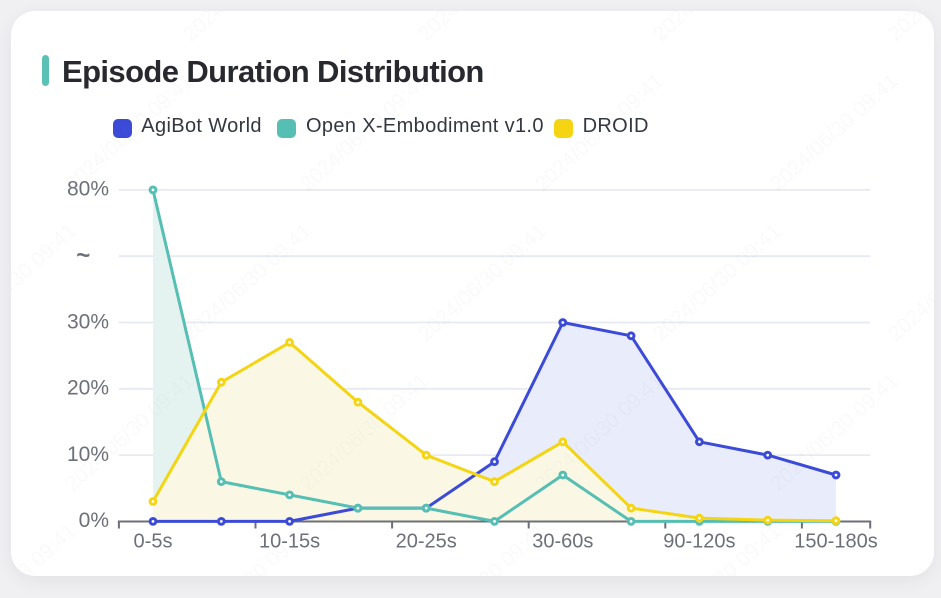 The width and height of the screenshot is (941, 598). What do you see at coordinates (88, 321) in the screenshot?
I see `svg-text: 30%` at bounding box center [88, 321].